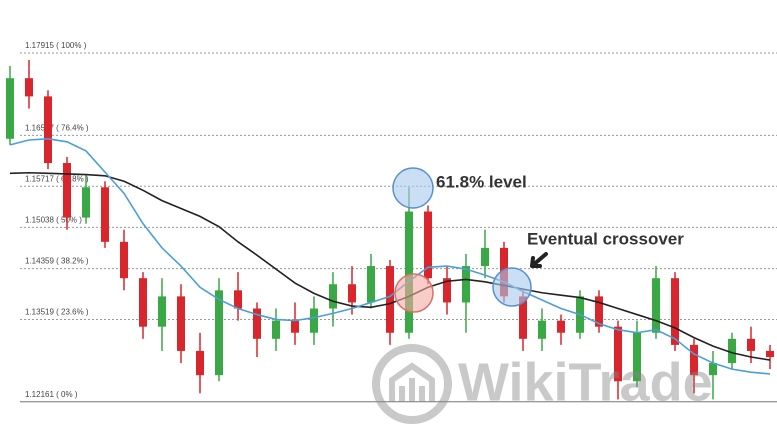  I want to click on arrow, so click(539, 260).